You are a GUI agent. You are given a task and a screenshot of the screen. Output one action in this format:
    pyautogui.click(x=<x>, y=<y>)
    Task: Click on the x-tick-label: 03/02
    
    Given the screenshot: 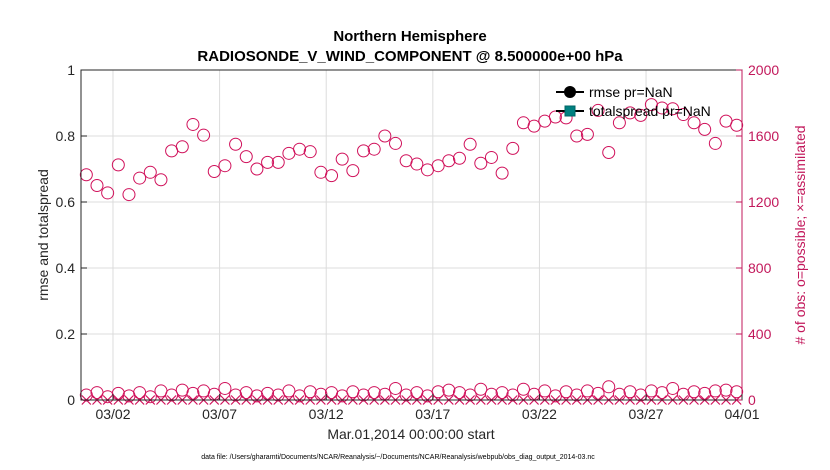 What is the action you would take?
    pyautogui.click(x=112, y=414)
    